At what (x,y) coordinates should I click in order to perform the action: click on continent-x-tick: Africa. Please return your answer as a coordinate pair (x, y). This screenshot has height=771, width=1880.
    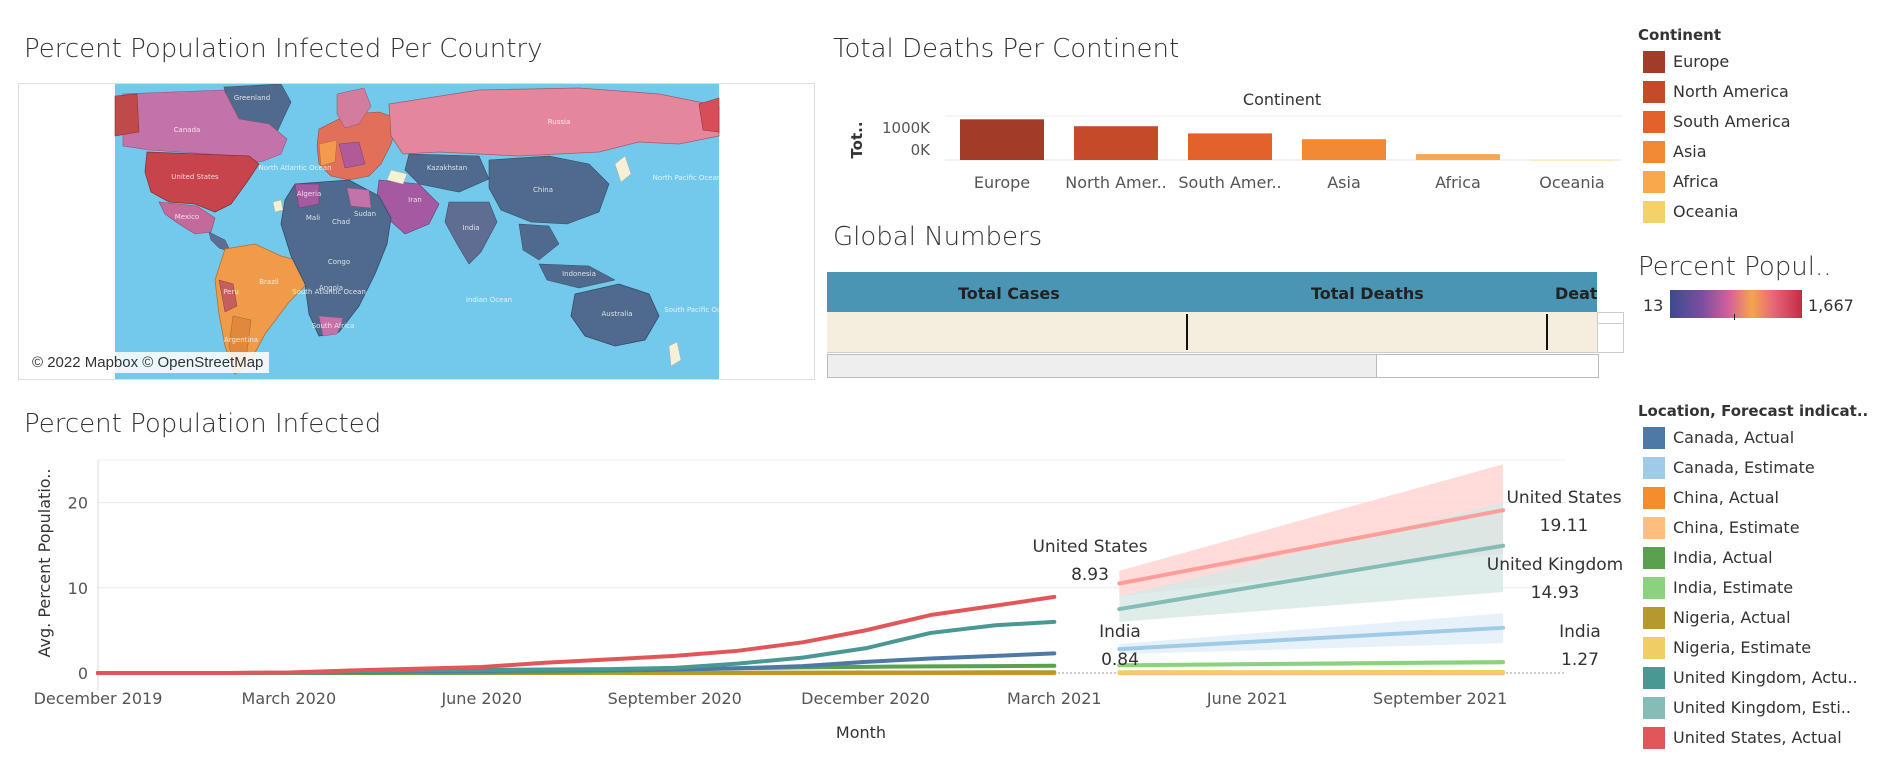
    Looking at the image, I should click on (1458, 182).